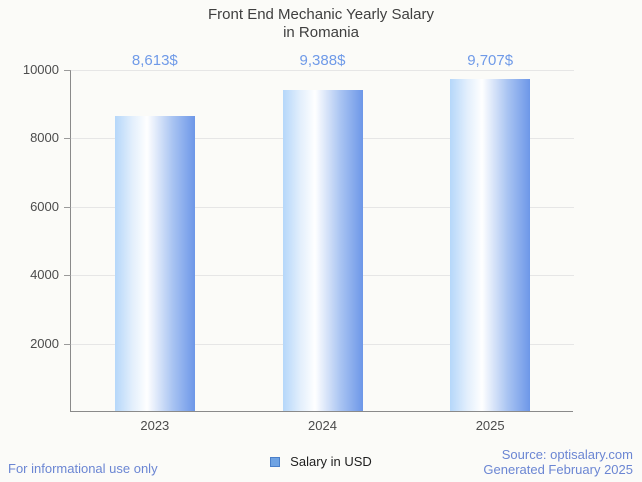  What do you see at coordinates (44, 138) in the screenshot?
I see `y-tick-label: 8000` at bounding box center [44, 138].